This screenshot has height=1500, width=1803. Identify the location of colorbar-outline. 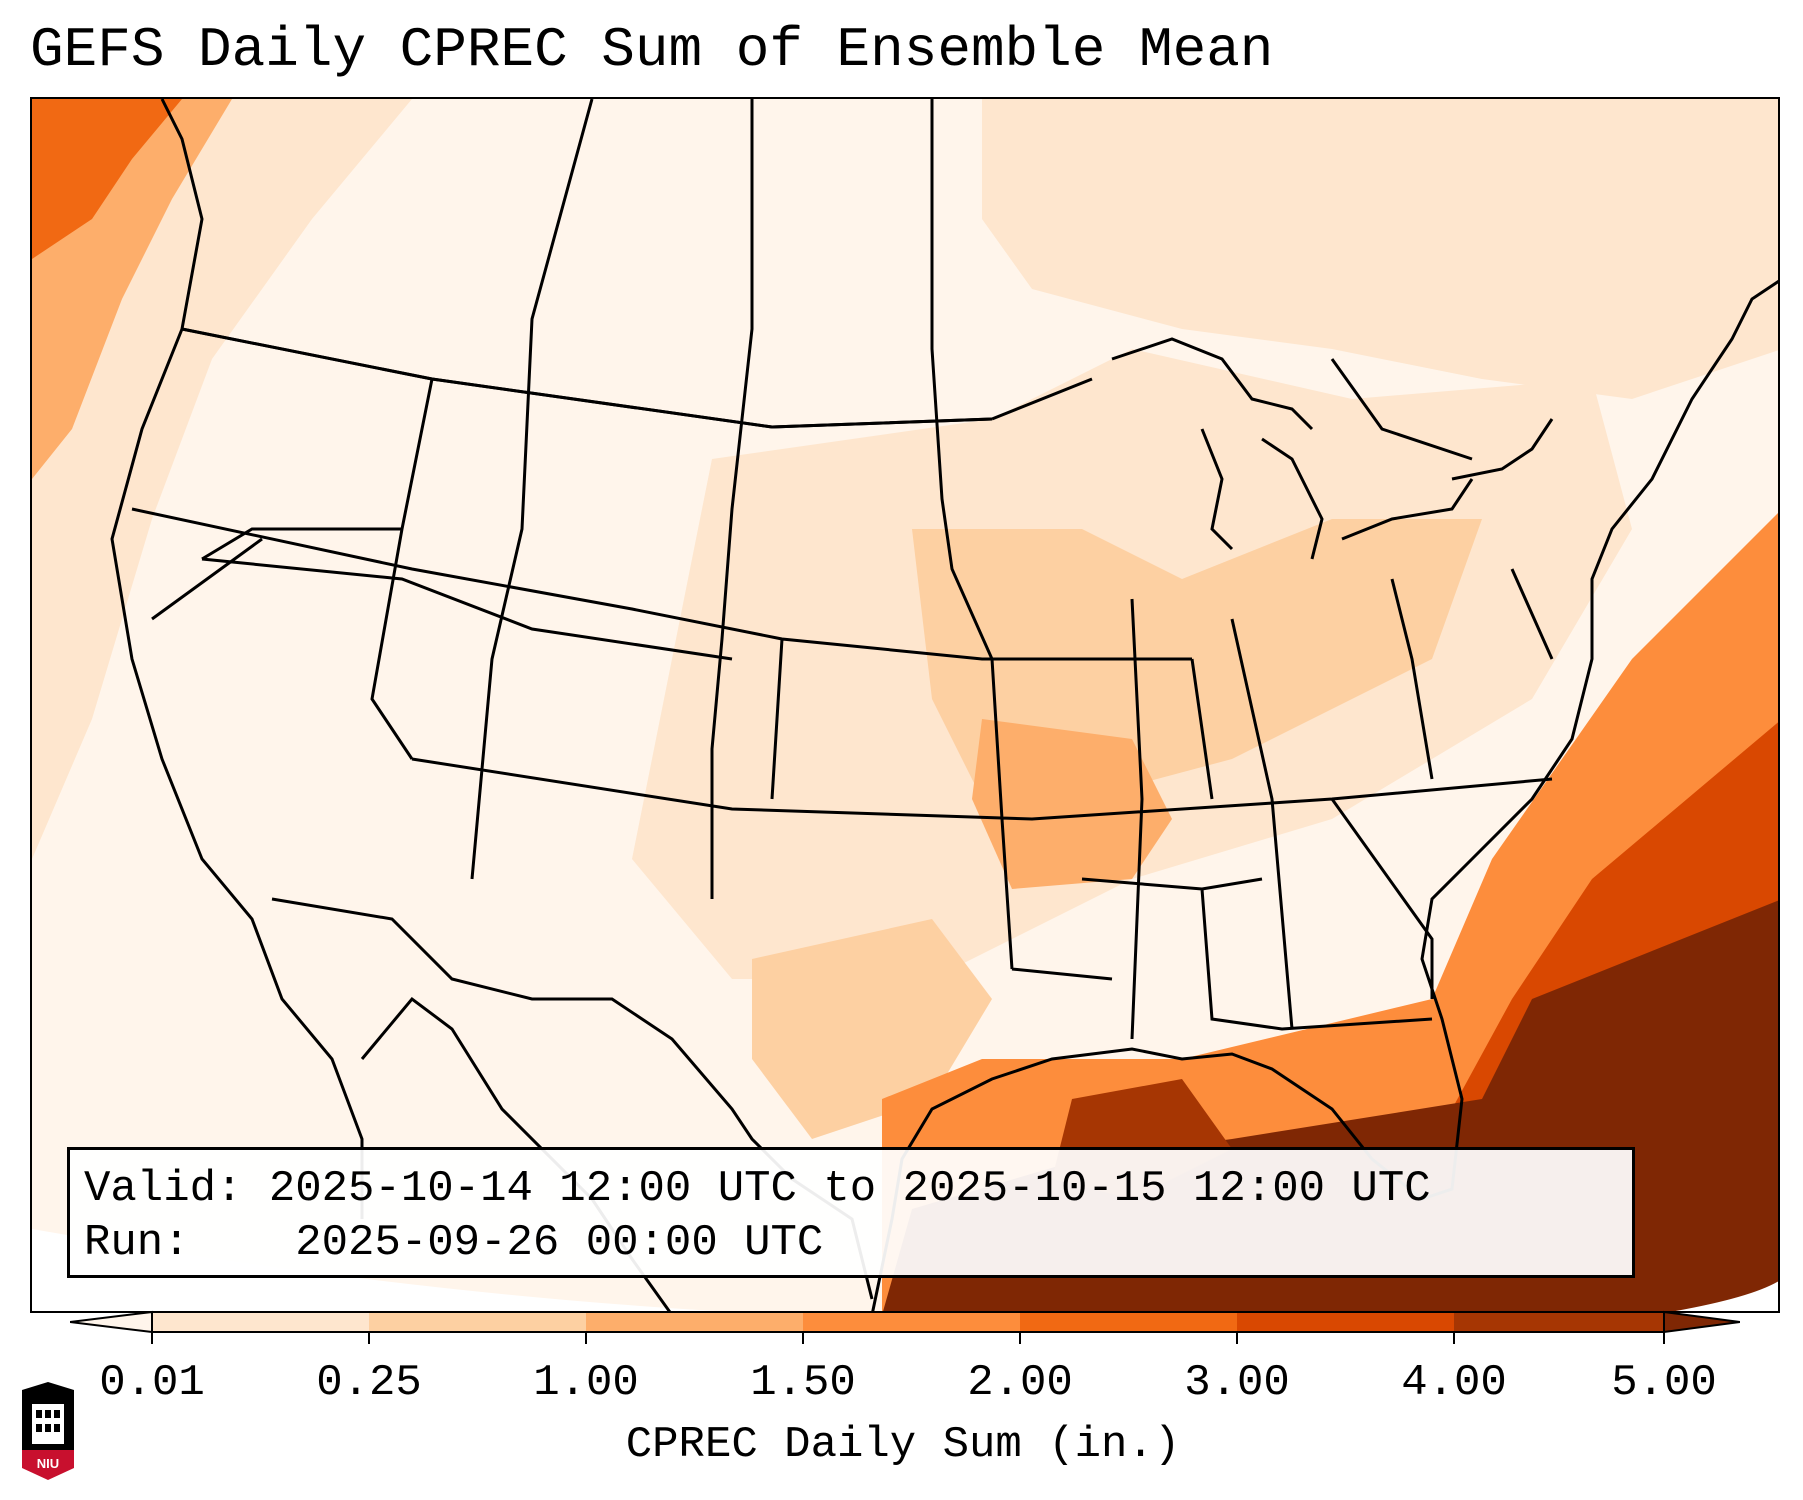
(908, 1322).